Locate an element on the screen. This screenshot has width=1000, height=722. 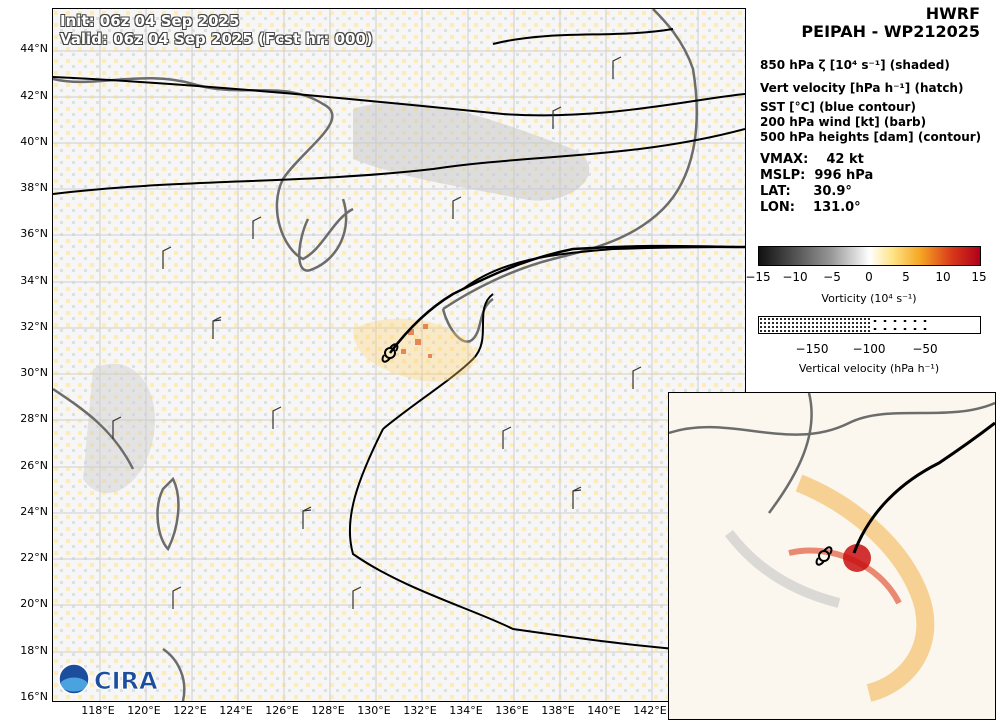
vv-tick: −150 is located at coordinates (812, 349).